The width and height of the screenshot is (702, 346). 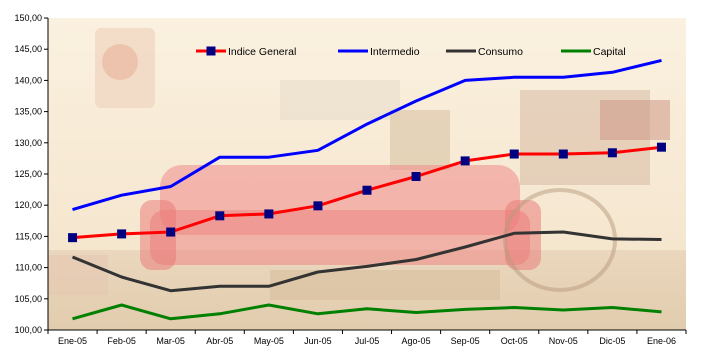 What do you see at coordinates (78, 275) in the screenshot?
I see `photo-side-table` at bounding box center [78, 275].